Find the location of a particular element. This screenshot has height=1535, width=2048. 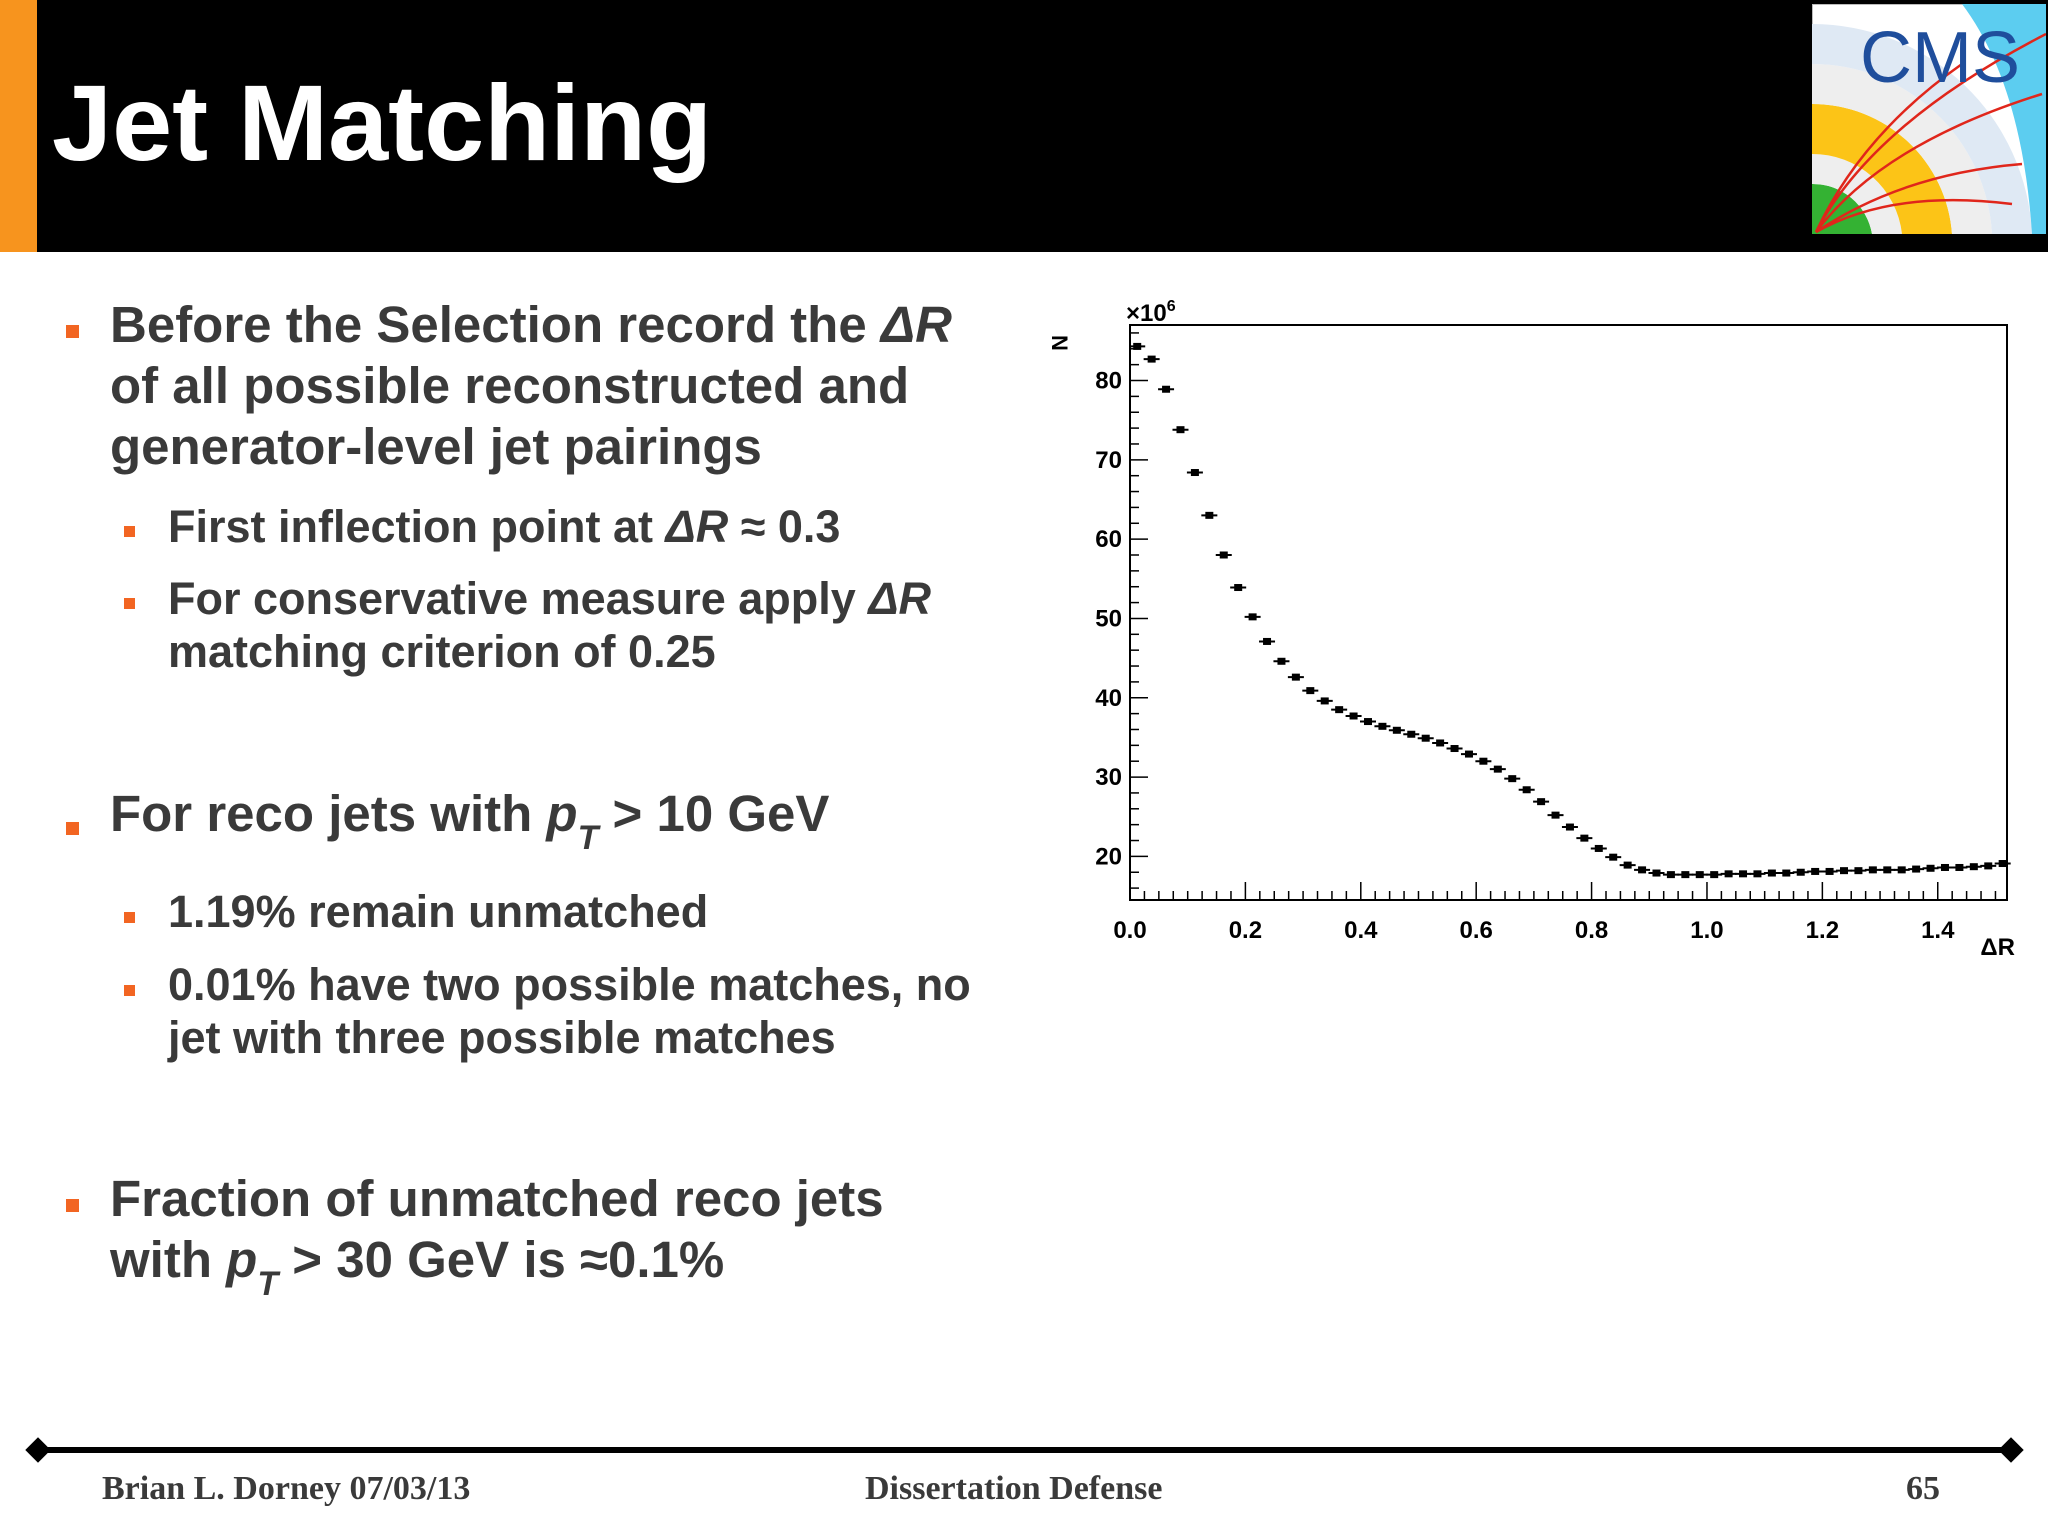

cms-logo: CMS is located at coordinates (1929, 119).